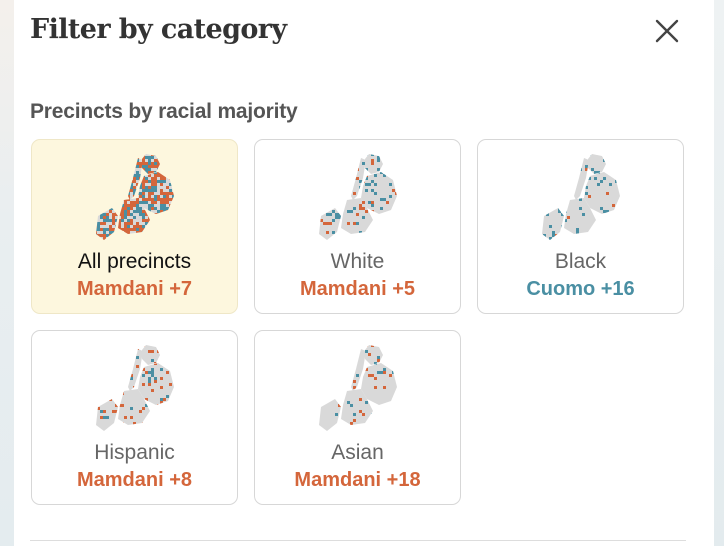 Image resolution: width=724 pixels, height=546 pixels. I want to click on borough-bronx, so click(151, 355).